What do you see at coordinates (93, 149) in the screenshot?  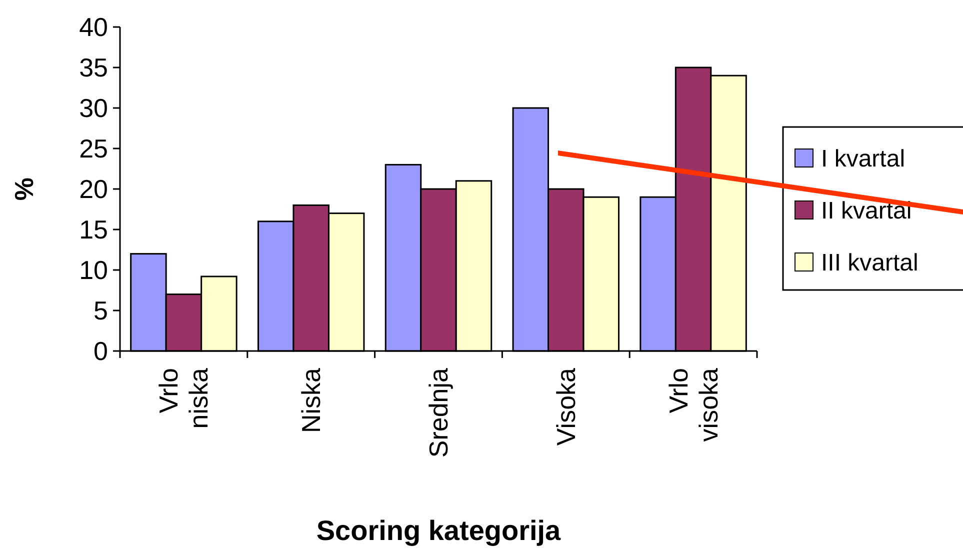 I see `y-tick-label: 25` at bounding box center [93, 149].